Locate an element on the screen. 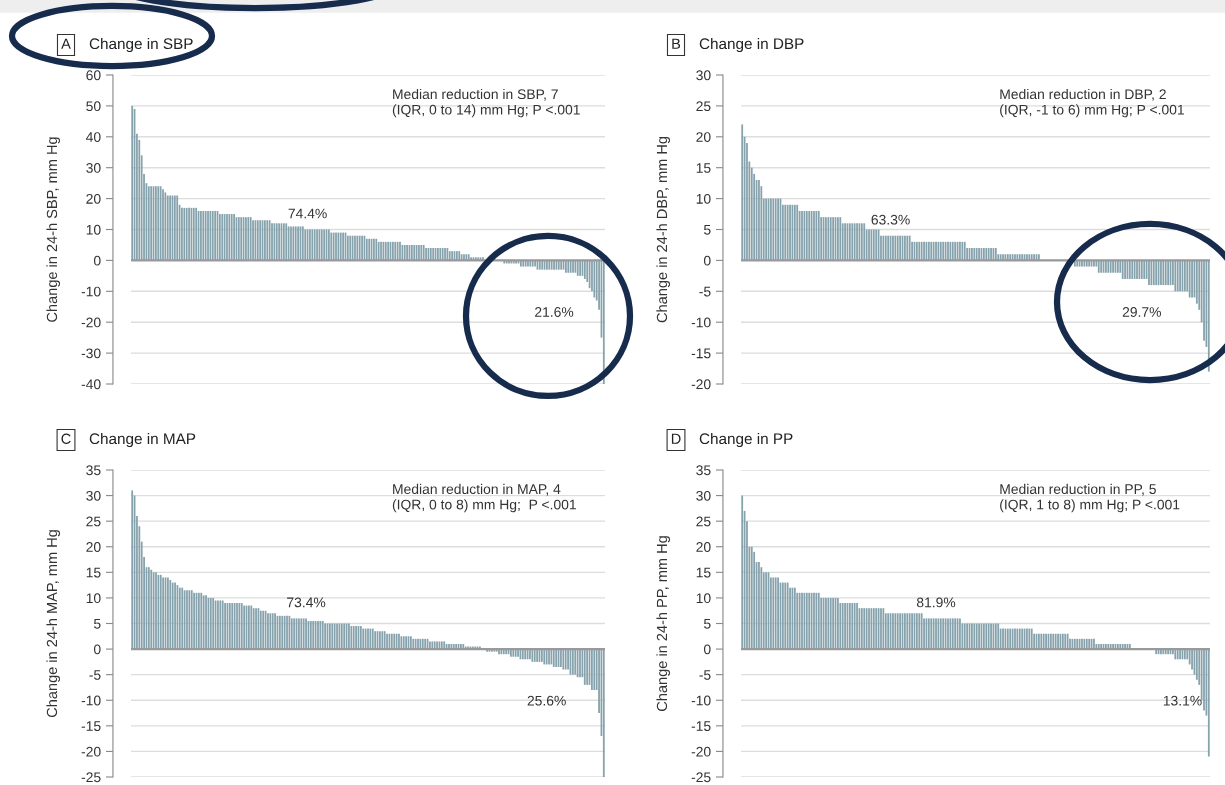 Image resolution: width=1225 pixels, height=785 pixels. text: A is located at coordinates (66, 43).